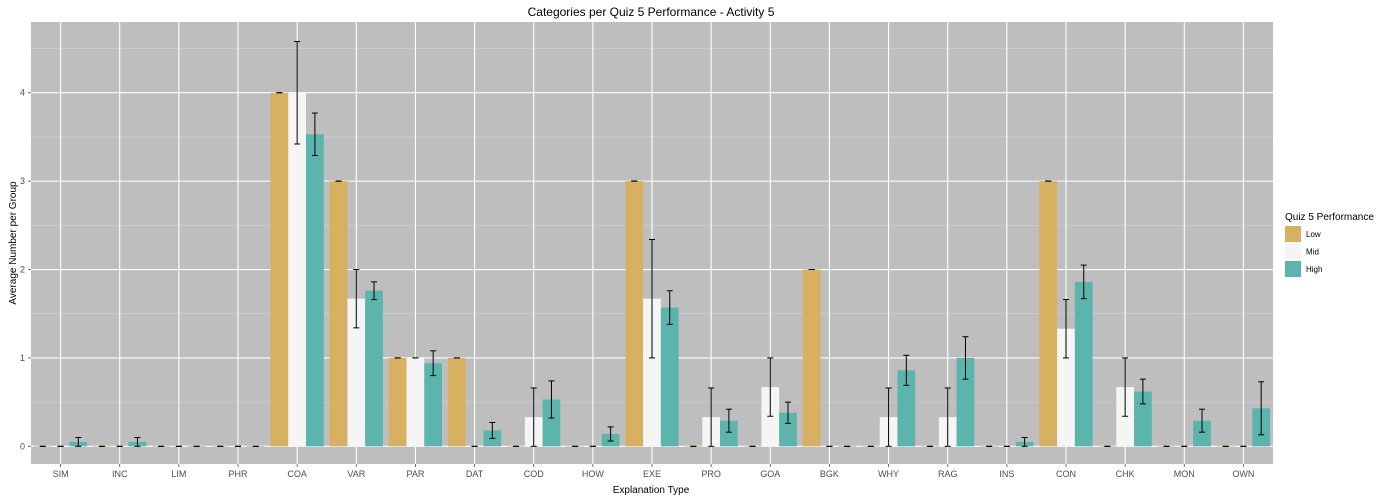  I want to click on bar-high-goa, so click(788, 429).